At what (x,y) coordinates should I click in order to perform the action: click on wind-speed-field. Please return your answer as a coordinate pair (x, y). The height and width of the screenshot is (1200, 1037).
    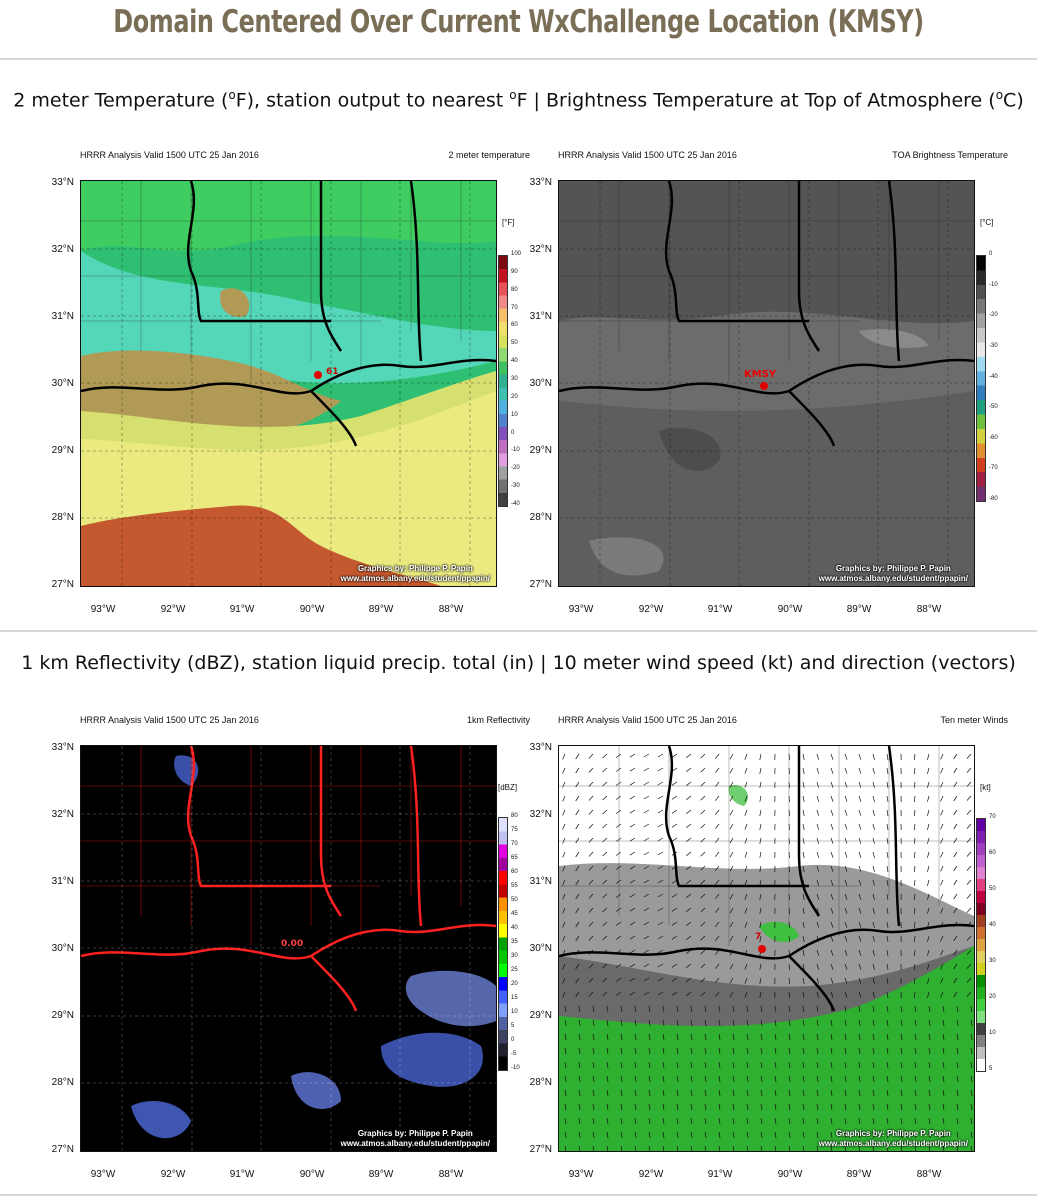
    Looking at the image, I should click on (766, 948).